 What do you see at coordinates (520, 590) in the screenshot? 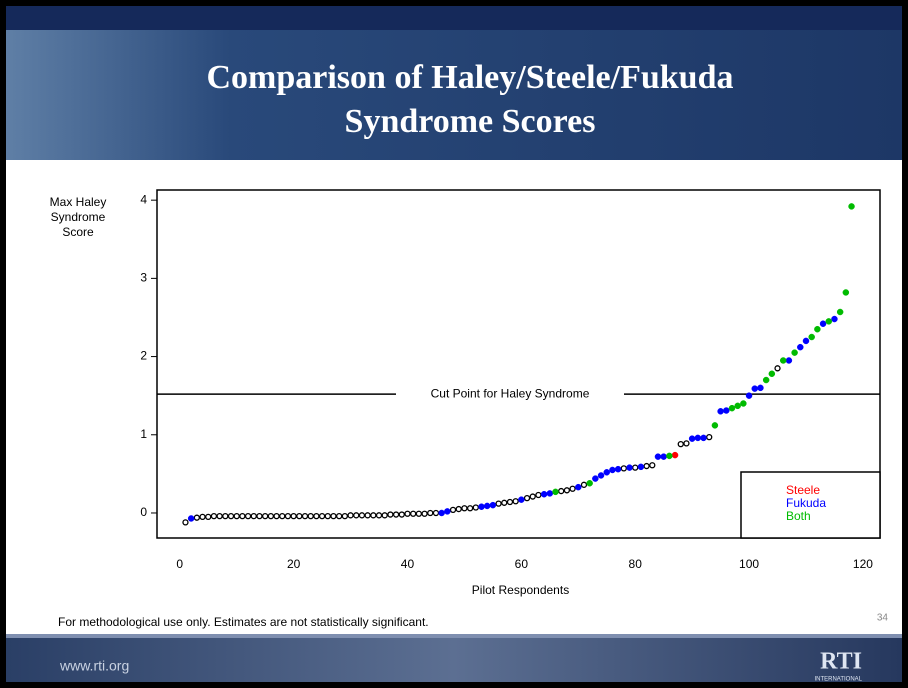
I see `x-axis-label: Pilot Respondents` at bounding box center [520, 590].